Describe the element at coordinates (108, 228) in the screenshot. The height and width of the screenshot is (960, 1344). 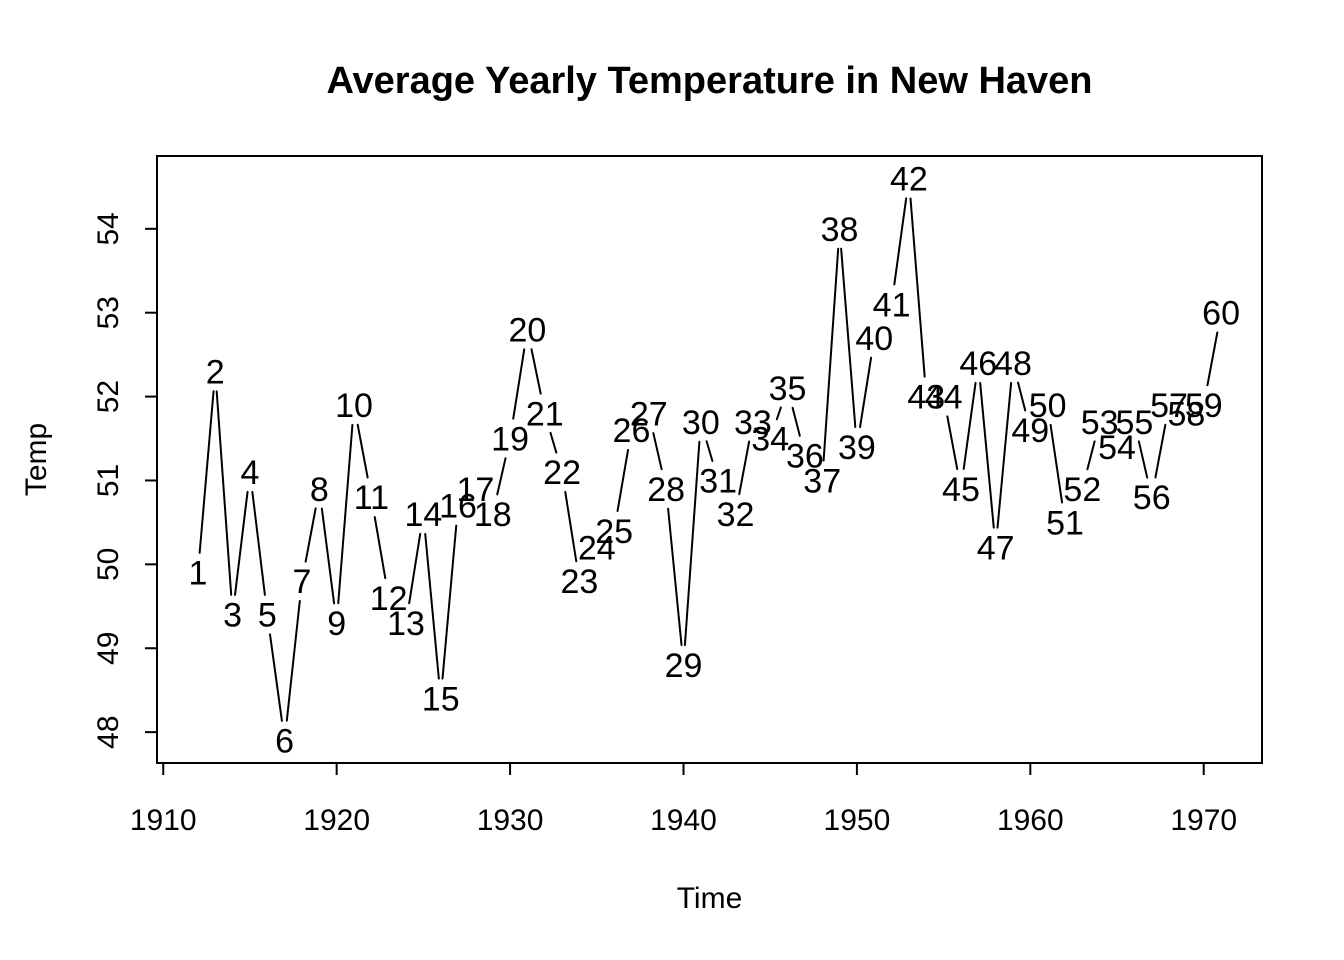
I see `y-tick-label: 54` at that location.